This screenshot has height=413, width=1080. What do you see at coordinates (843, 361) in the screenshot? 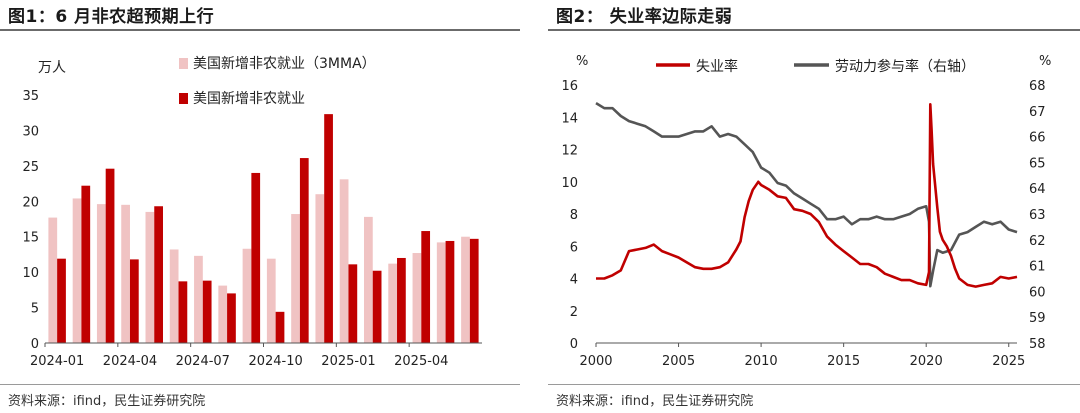
I see `x-tick-label: 2015` at bounding box center [843, 361].